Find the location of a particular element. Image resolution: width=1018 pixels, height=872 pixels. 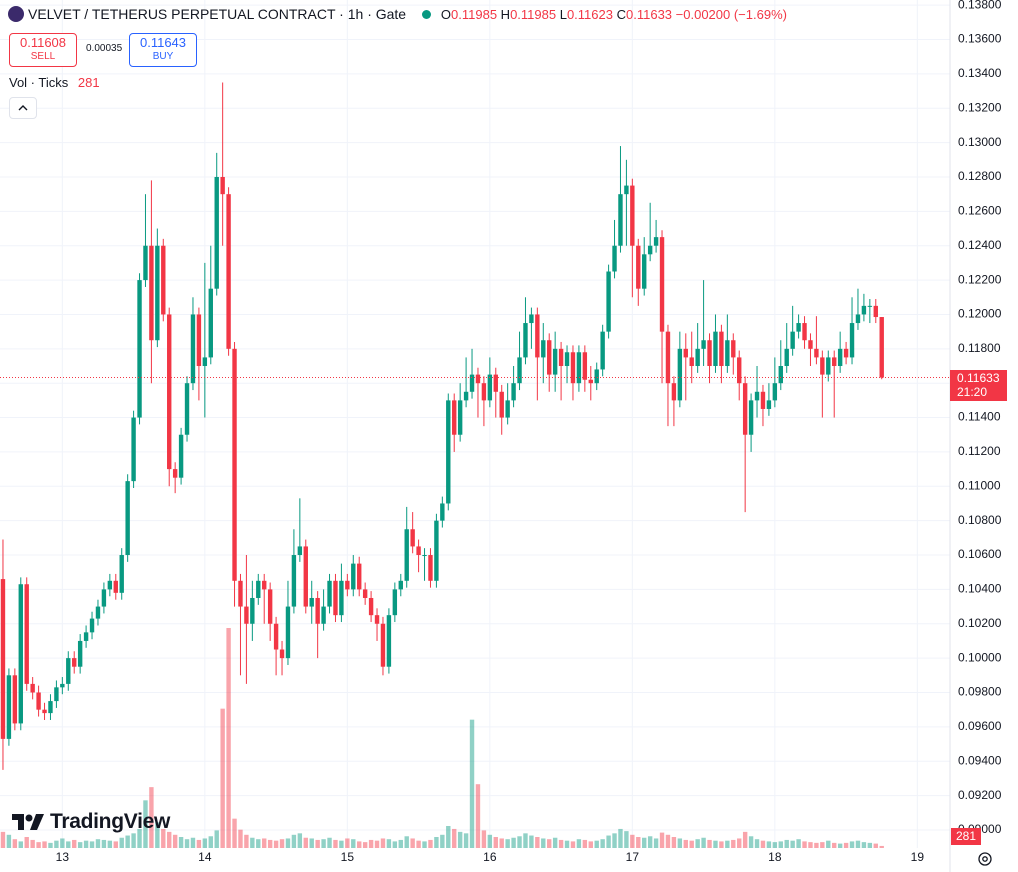

sell-price: 0.11608 is located at coordinates (43, 42).